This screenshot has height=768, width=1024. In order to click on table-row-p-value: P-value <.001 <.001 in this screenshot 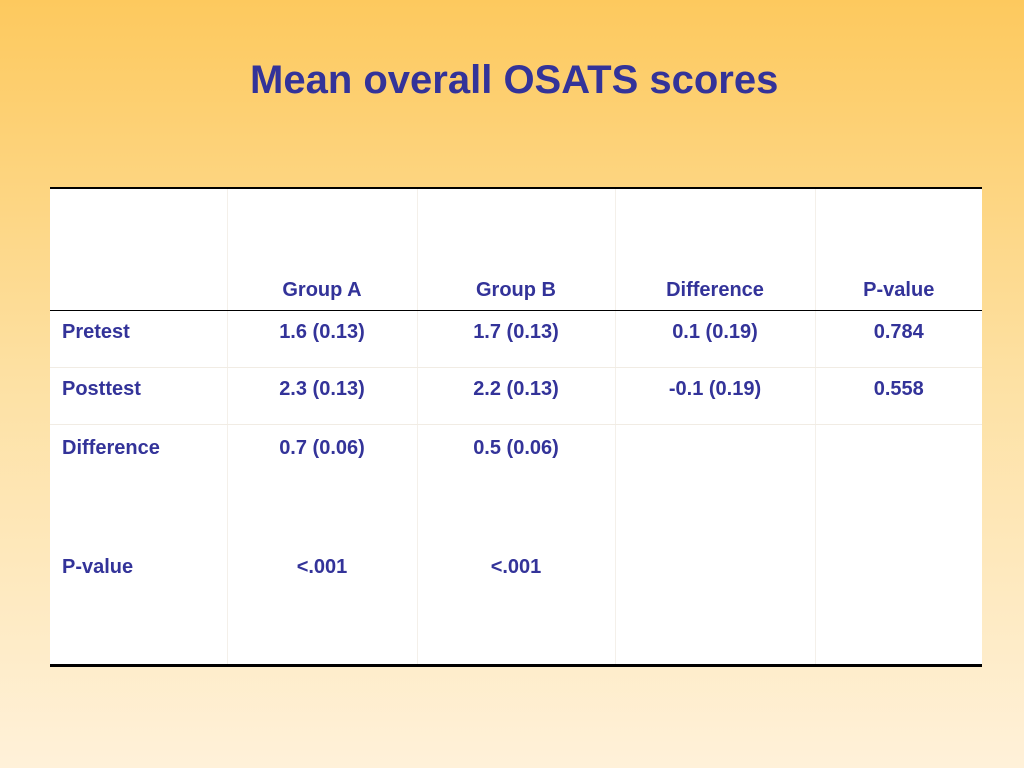, I will do `click(516, 604)`.